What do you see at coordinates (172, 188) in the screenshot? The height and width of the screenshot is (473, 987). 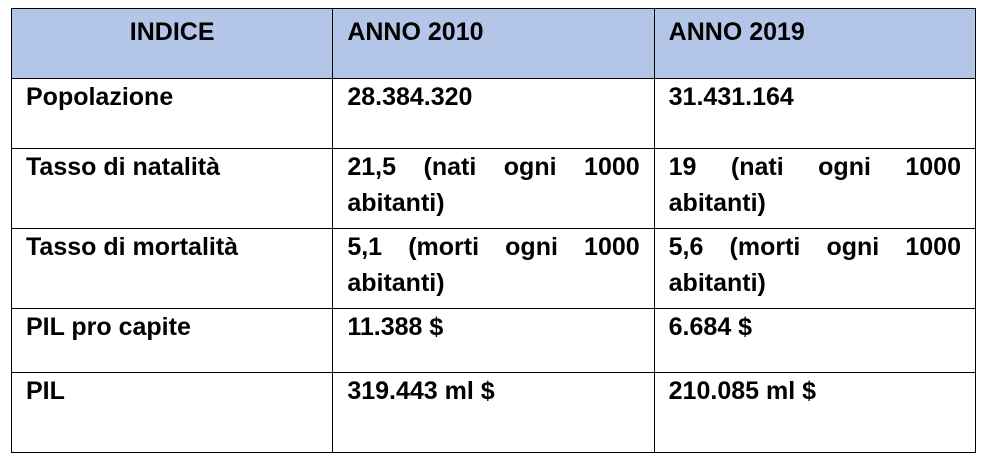 I see `row-label: Tasso di natalità` at bounding box center [172, 188].